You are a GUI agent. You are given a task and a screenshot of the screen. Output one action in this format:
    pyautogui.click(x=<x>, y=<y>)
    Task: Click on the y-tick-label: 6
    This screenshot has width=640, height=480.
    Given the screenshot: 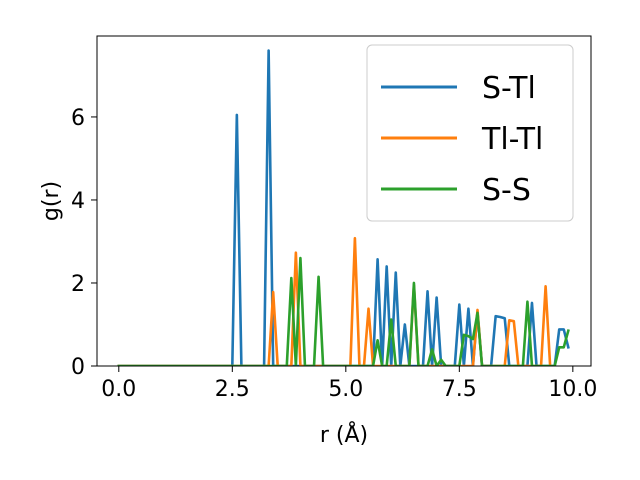 What is the action you would take?
    pyautogui.click(x=78, y=118)
    